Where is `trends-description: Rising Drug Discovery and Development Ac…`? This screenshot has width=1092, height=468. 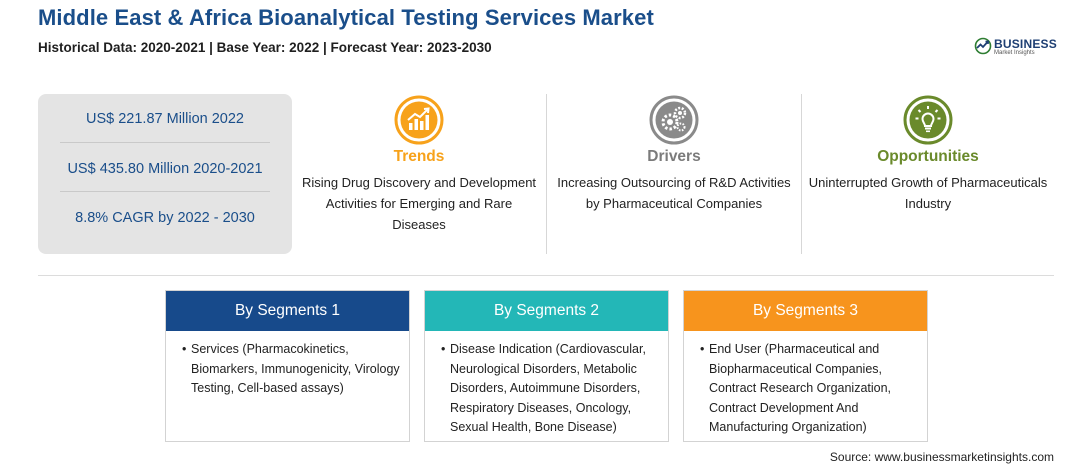 trends-description: Rising Drug Discovery and Development Ac… is located at coordinates (419, 203).